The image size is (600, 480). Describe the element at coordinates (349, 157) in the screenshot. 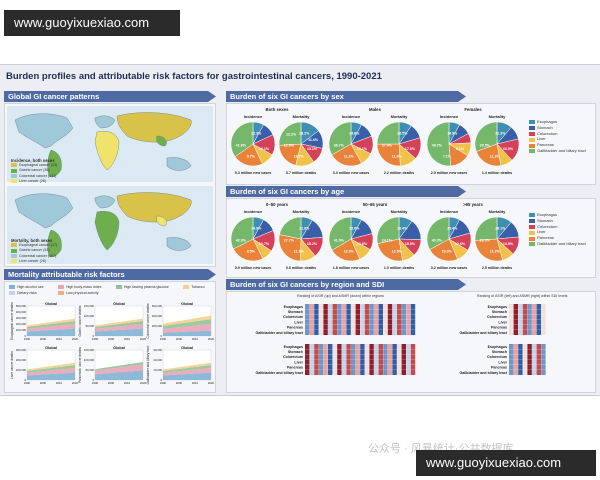

I see `pie-label: 11.2%` at that location.